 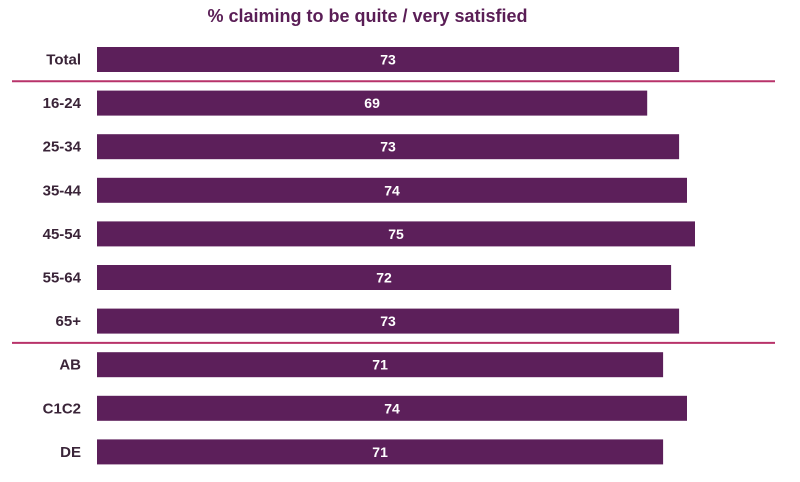 I want to click on chart-title: % claiming to be quite / very satisfied, so click(x=367, y=16).